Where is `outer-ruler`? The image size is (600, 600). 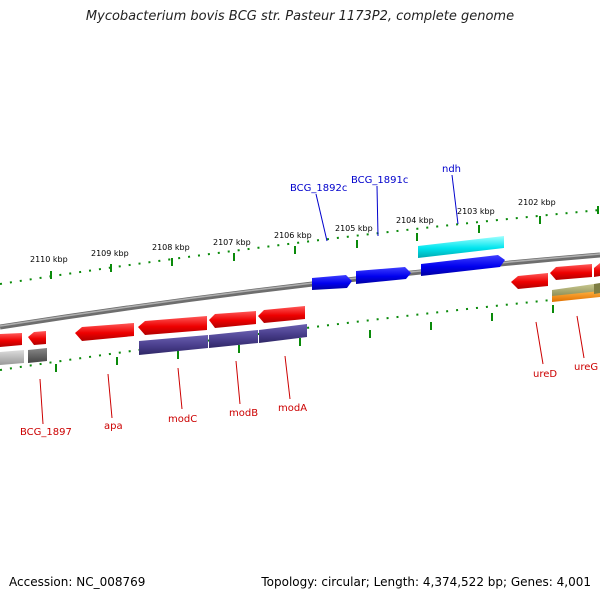
outer-ruler is located at coordinates (300, 247).